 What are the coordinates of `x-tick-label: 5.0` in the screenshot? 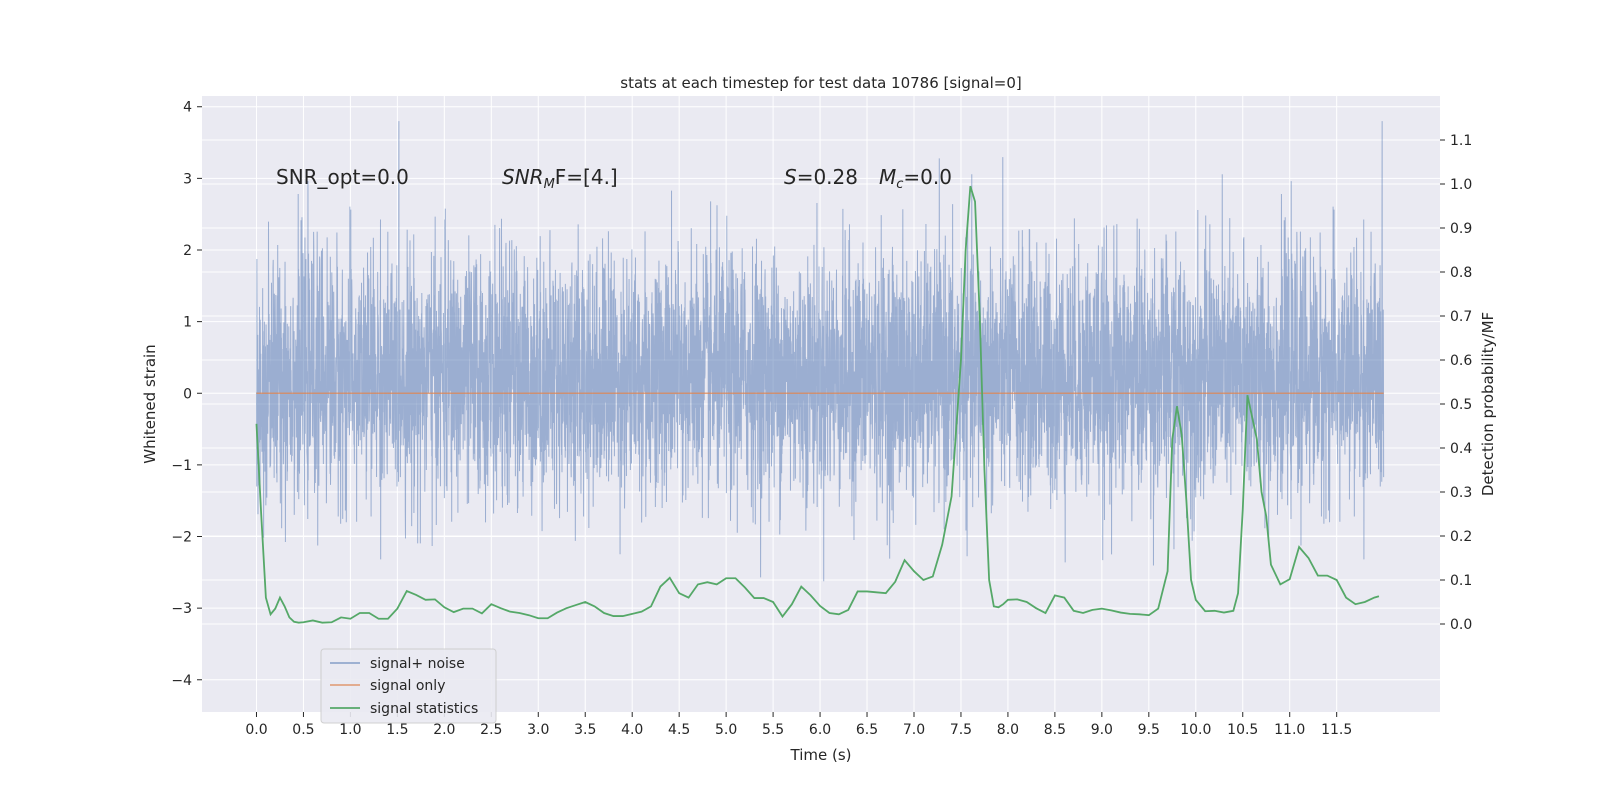 It's located at (726, 730).